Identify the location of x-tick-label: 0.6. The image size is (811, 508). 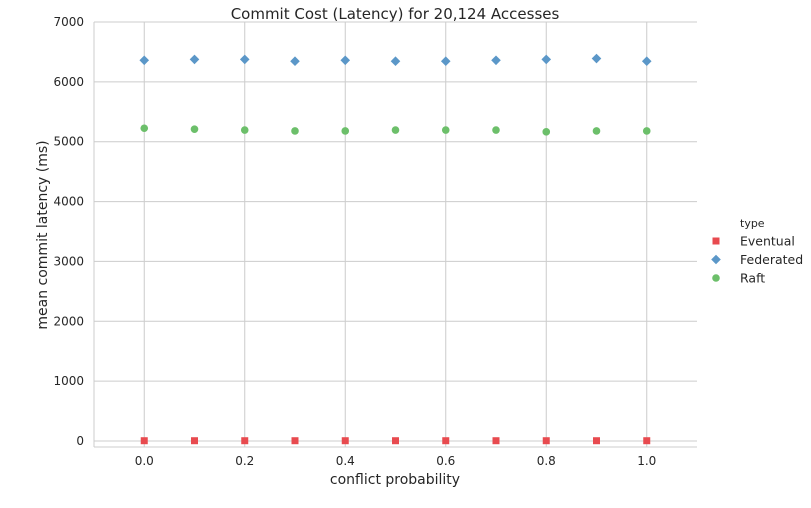
(445, 461).